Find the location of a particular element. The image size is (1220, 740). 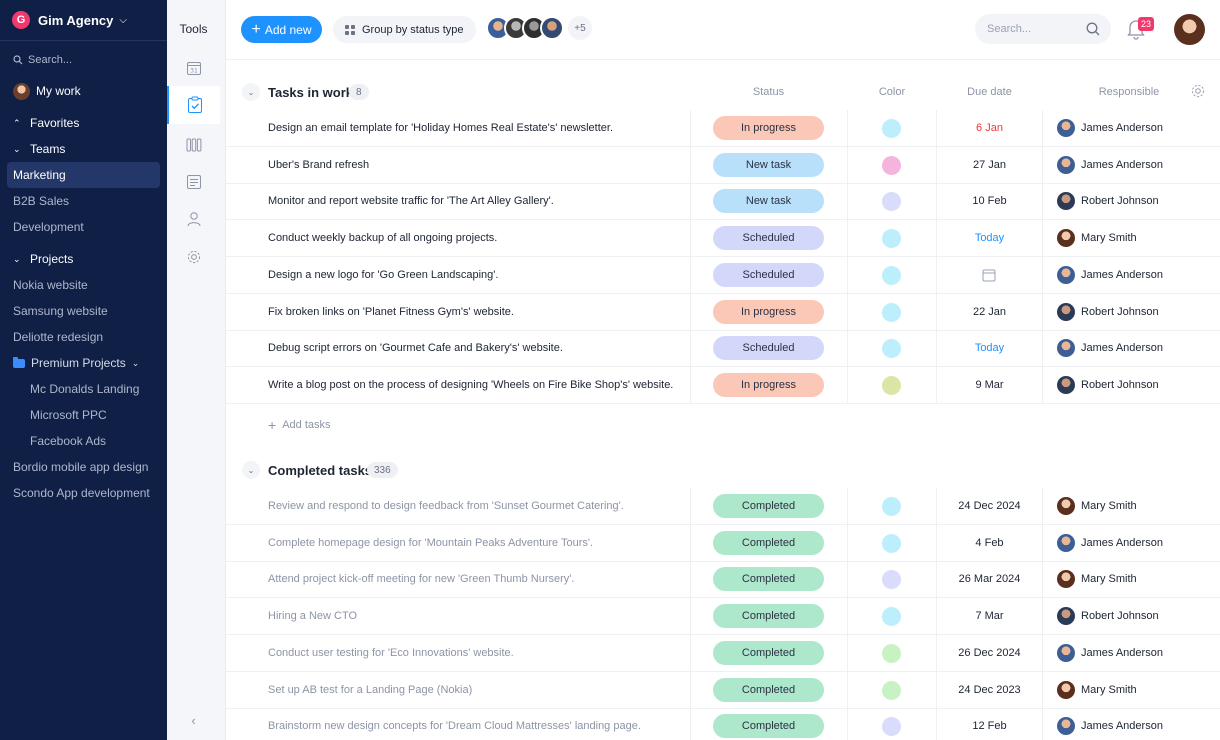

add-new-button: + Add new is located at coordinates (281, 29).